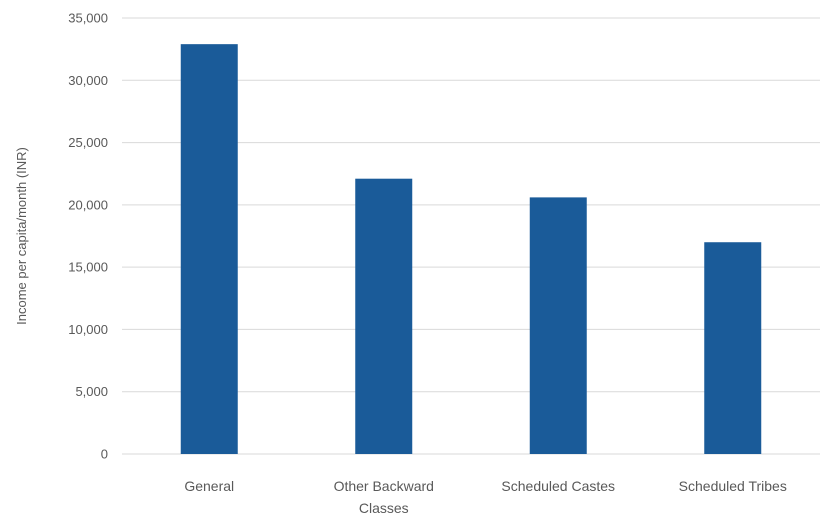  Describe the element at coordinates (733, 486) in the screenshot. I see `x-tick-label: Scheduled Tribes` at that location.